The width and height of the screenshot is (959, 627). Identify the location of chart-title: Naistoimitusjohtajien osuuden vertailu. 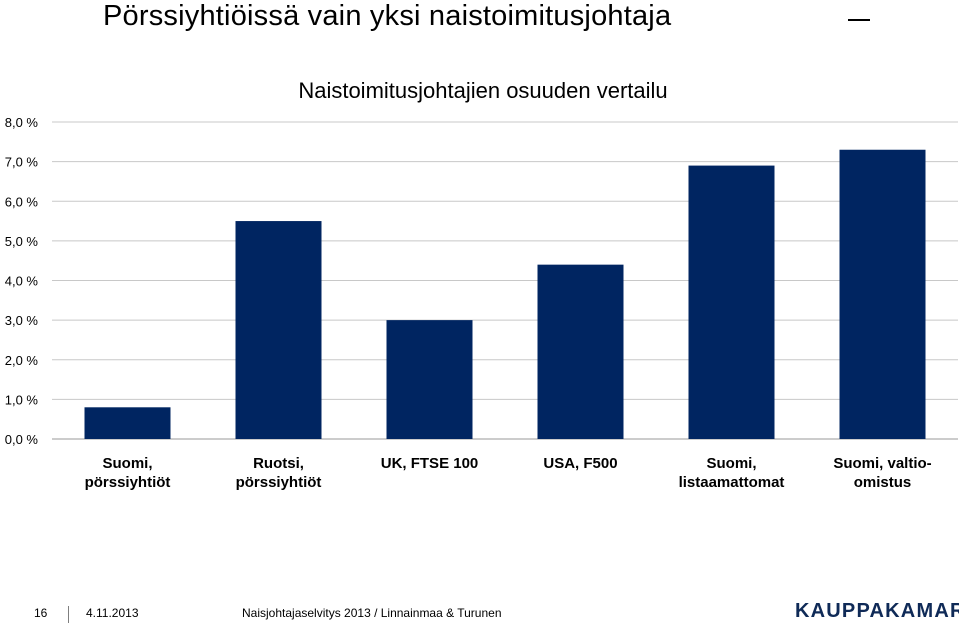
(482, 90).